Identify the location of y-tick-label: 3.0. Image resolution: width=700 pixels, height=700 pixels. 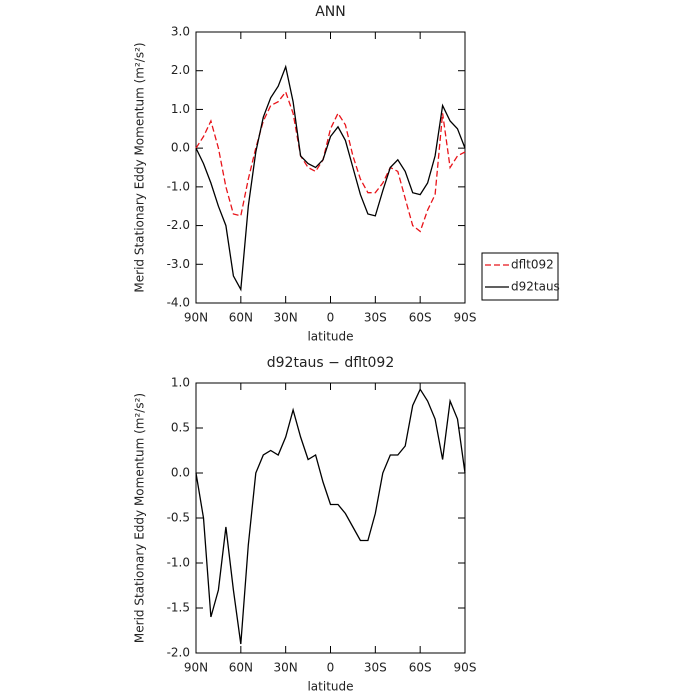
(180, 32).